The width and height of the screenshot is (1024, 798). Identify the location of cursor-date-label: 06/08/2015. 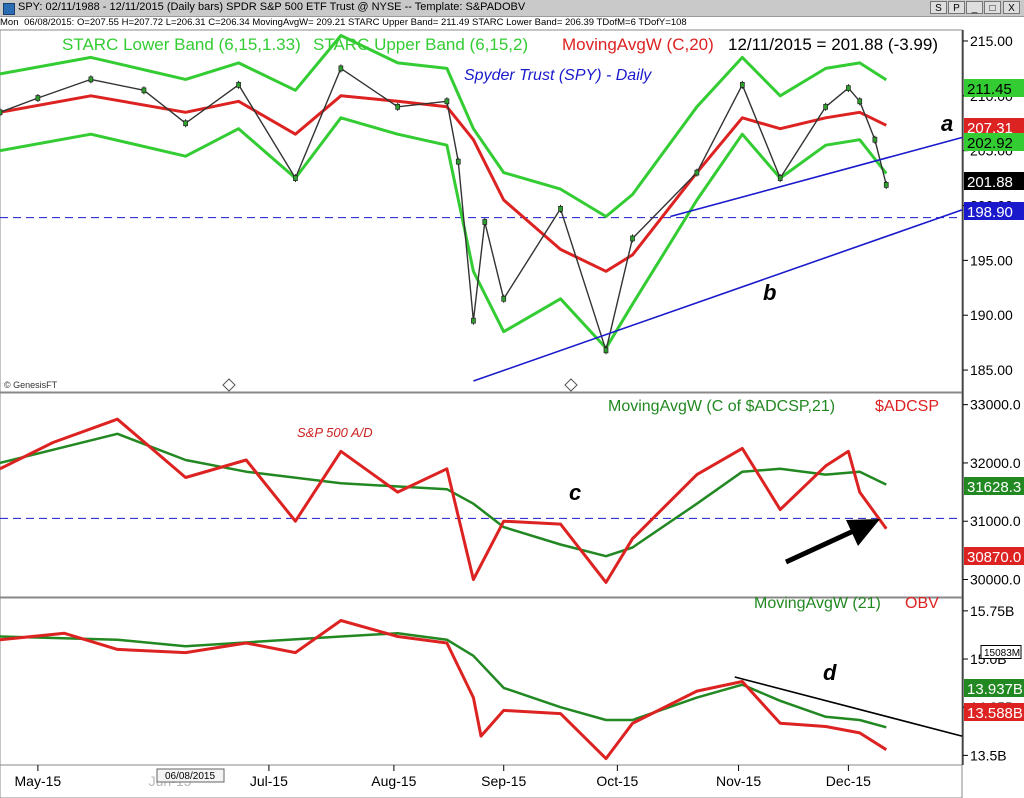
(190, 776).